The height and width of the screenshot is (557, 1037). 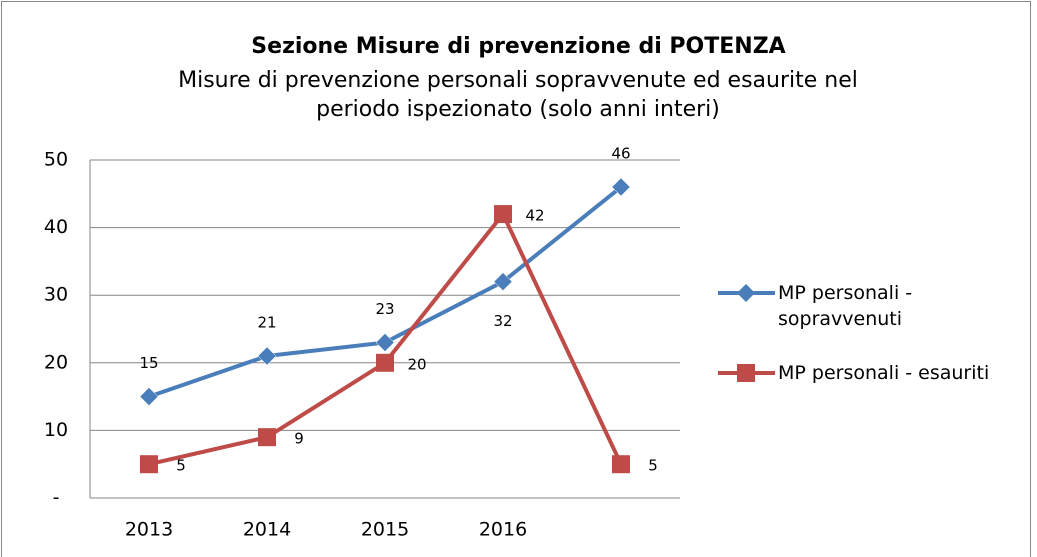 What do you see at coordinates (56, 227) in the screenshot?
I see `y-tick-label: 40` at bounding box center [56, 227].